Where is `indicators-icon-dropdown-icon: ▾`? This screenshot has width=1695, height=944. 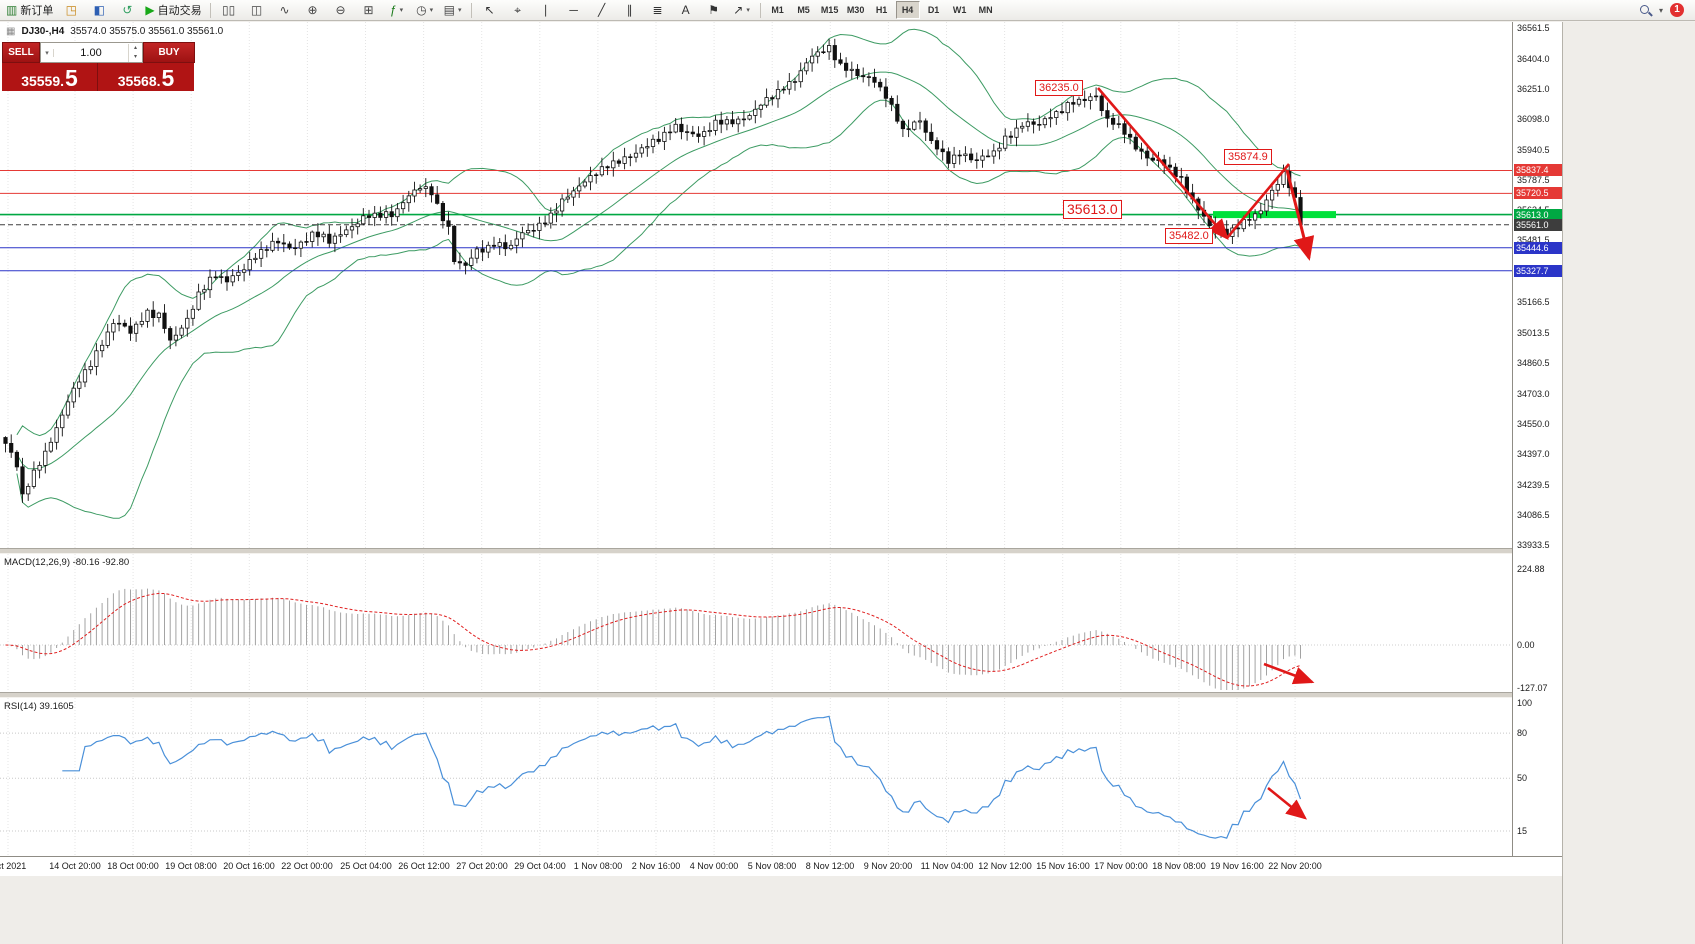
indicators-icon-dropdown-icon: ▾ is located at coordinates (401, 10).